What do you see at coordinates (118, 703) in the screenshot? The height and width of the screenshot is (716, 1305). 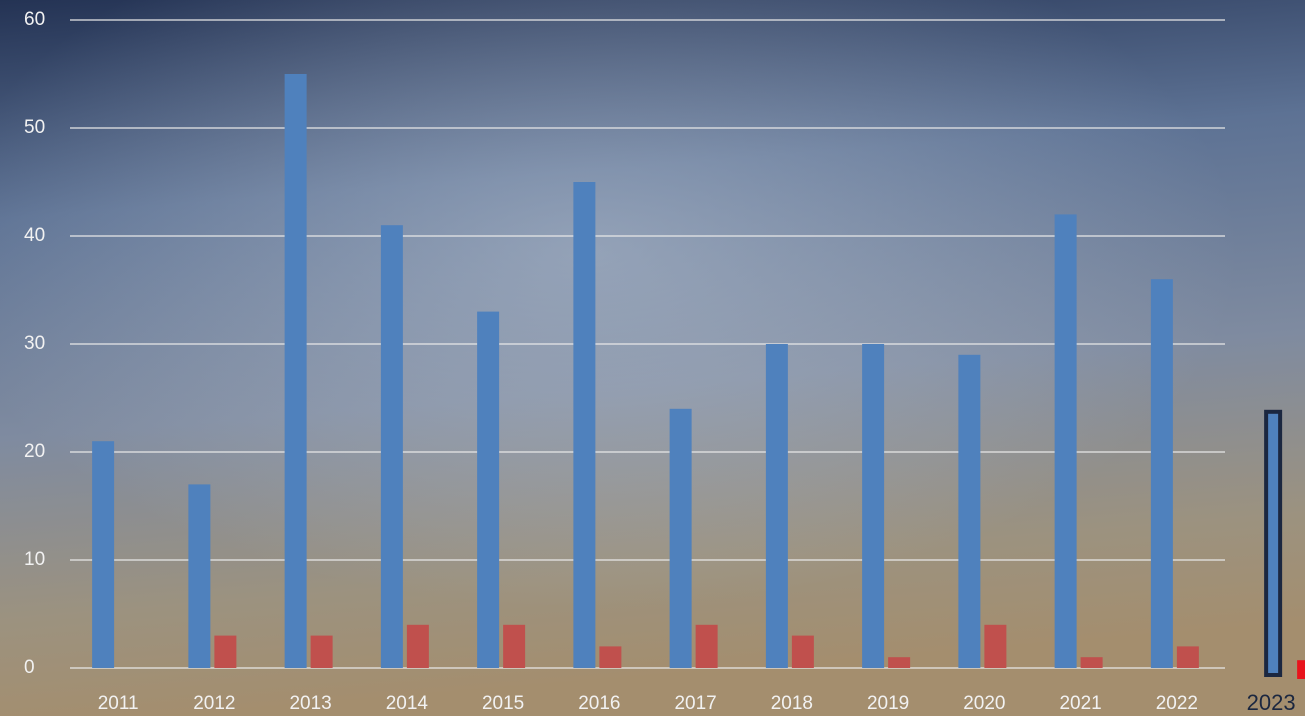 I see `x-tick-label: 2011` at bounding box center [118, 703].